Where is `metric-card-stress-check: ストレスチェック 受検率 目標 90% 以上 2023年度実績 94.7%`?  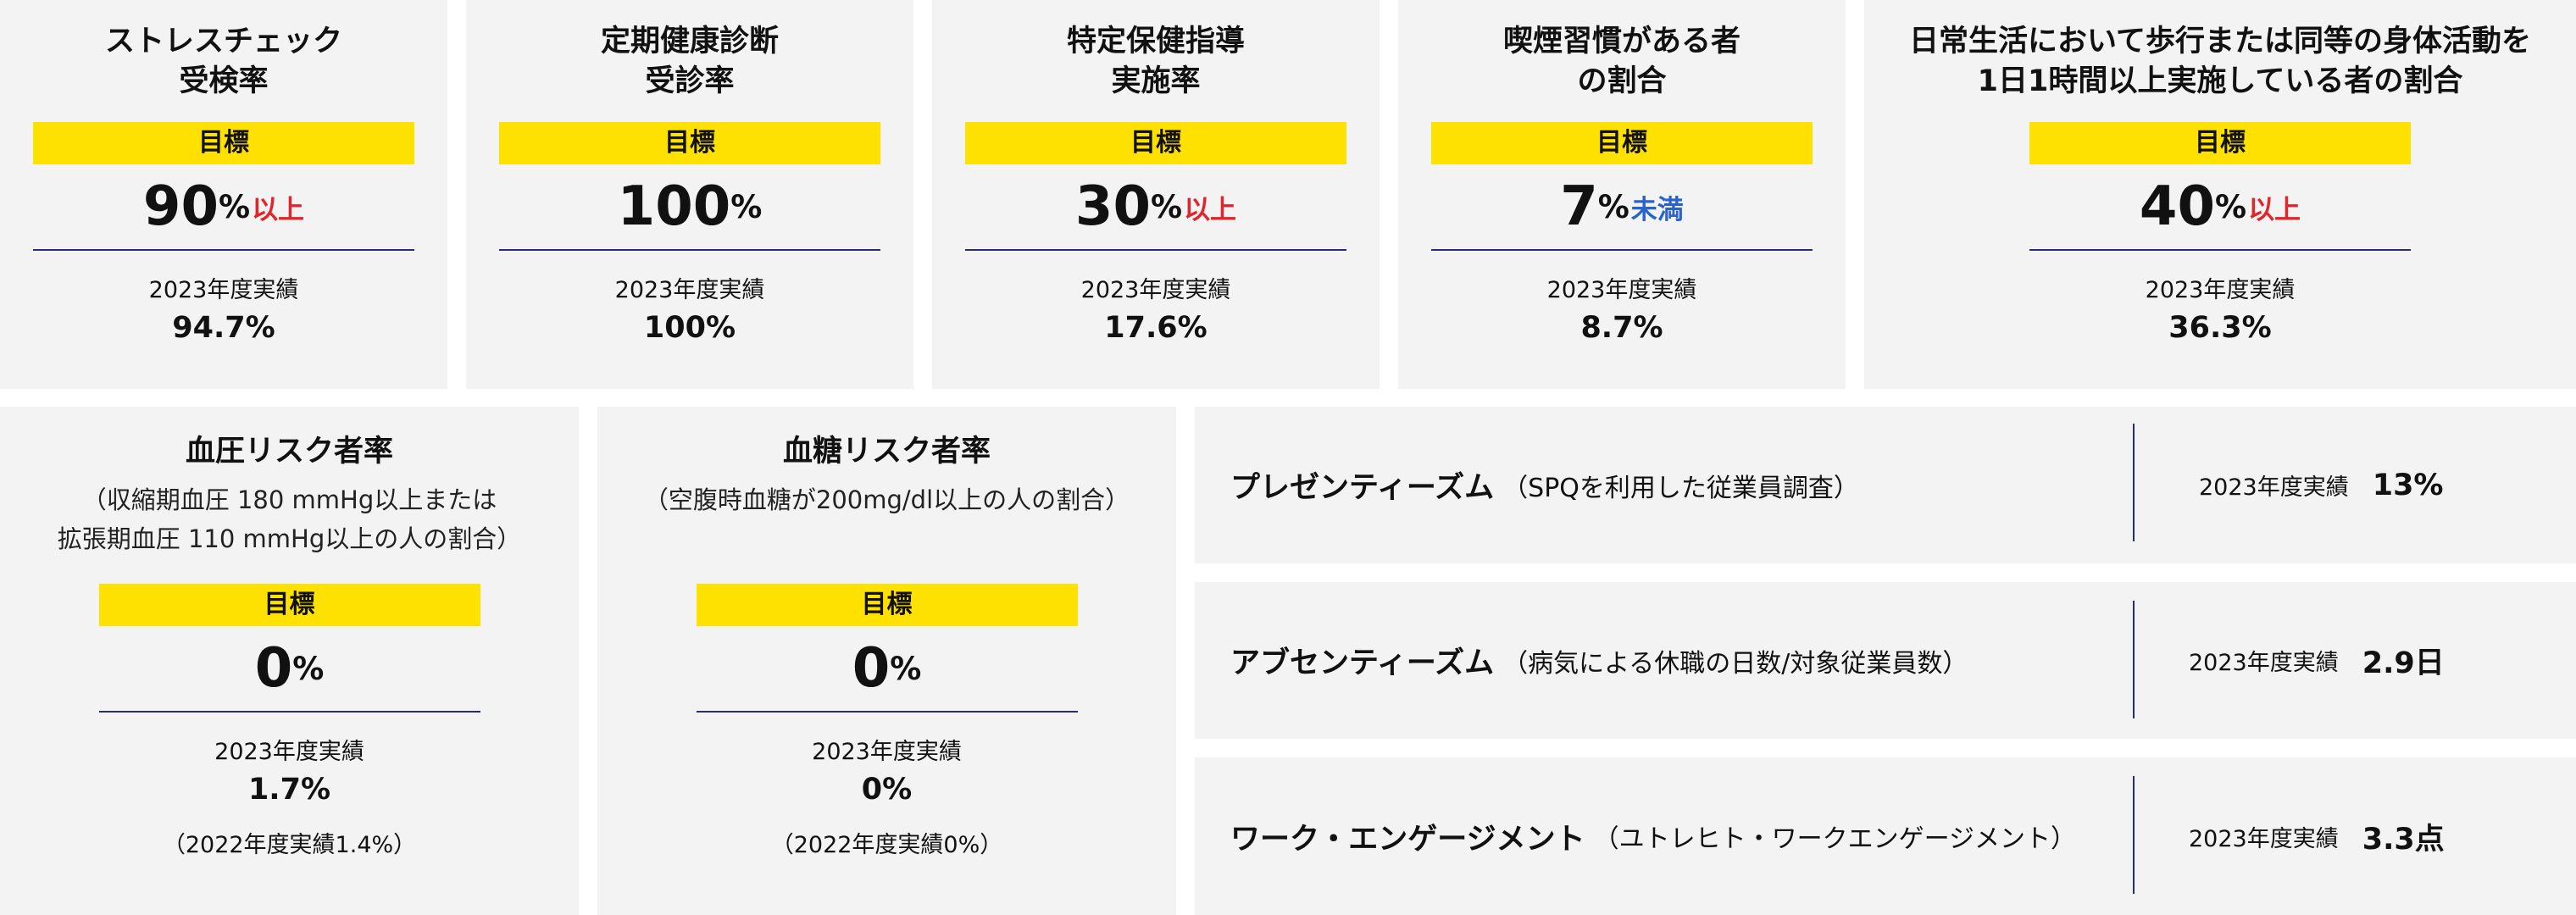
metric-card-stress-check: ストレスチェック 受検率 目標 90% 以上 2023年度実績 94.7% is located at coordinates (223, 194).